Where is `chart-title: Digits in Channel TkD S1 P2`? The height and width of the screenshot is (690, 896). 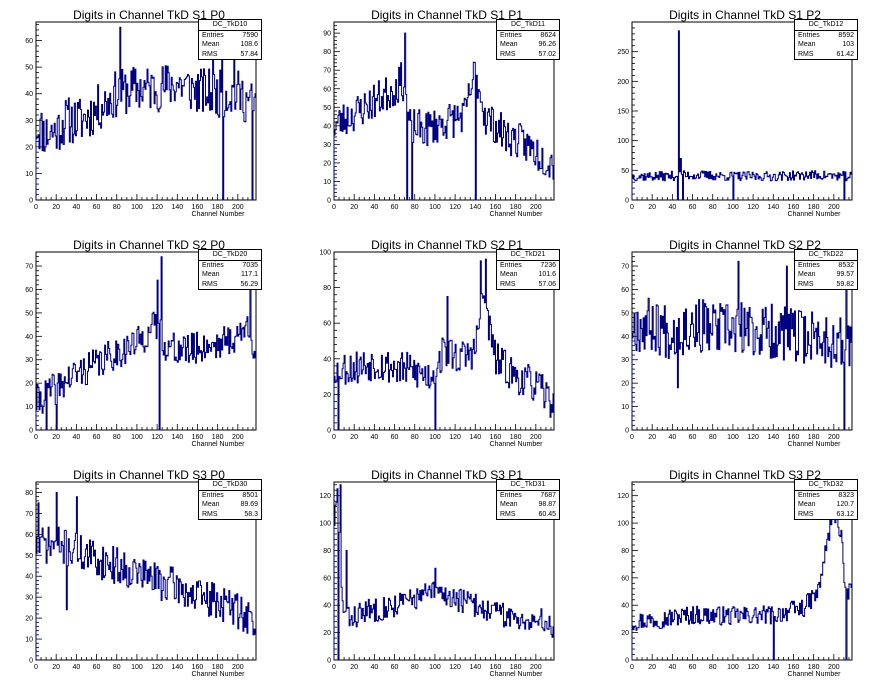
chart-title: Digits in Channel TkD S1 P2 is located at coordinates (745, 15).